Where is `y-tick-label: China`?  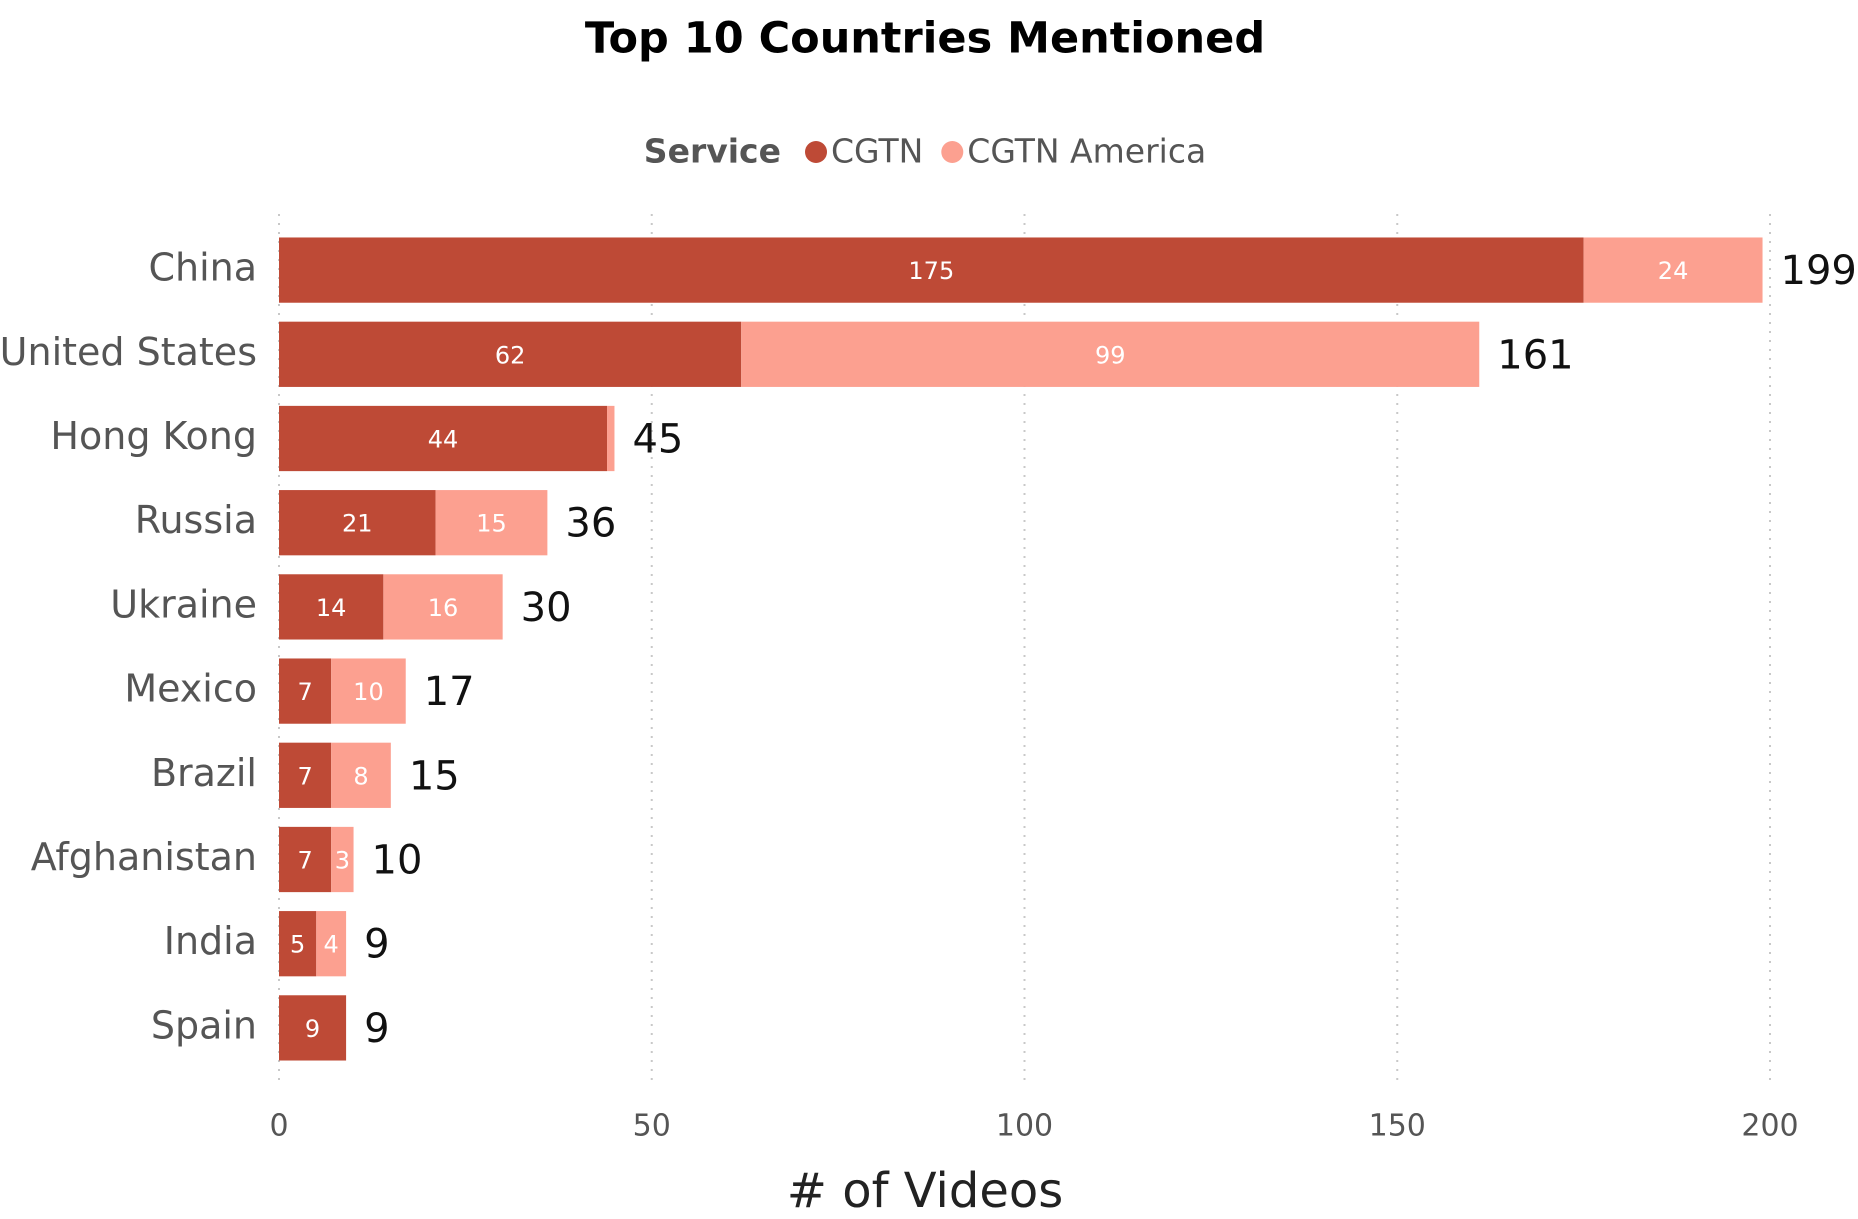 y-tick-label: China is located at coordinates (202, 268).